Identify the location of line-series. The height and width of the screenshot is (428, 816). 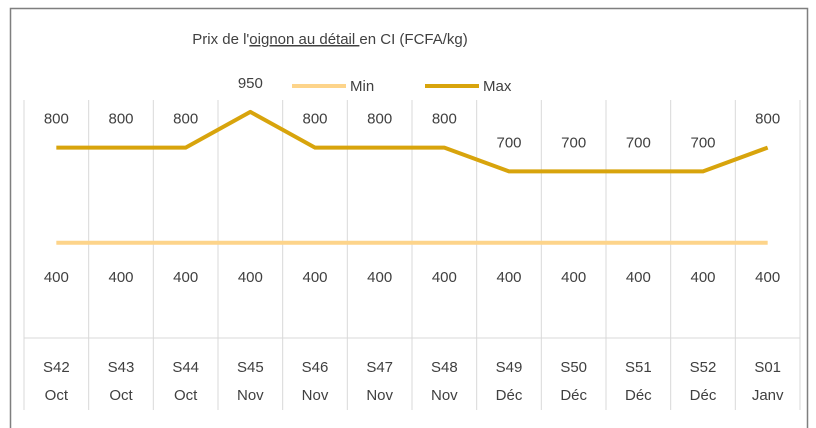
(412, 141).